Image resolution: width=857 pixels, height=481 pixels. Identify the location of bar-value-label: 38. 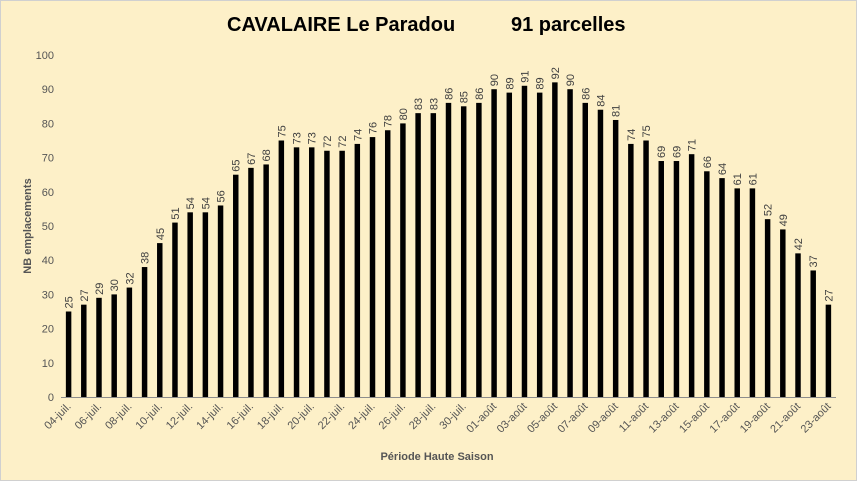
(146, 258).